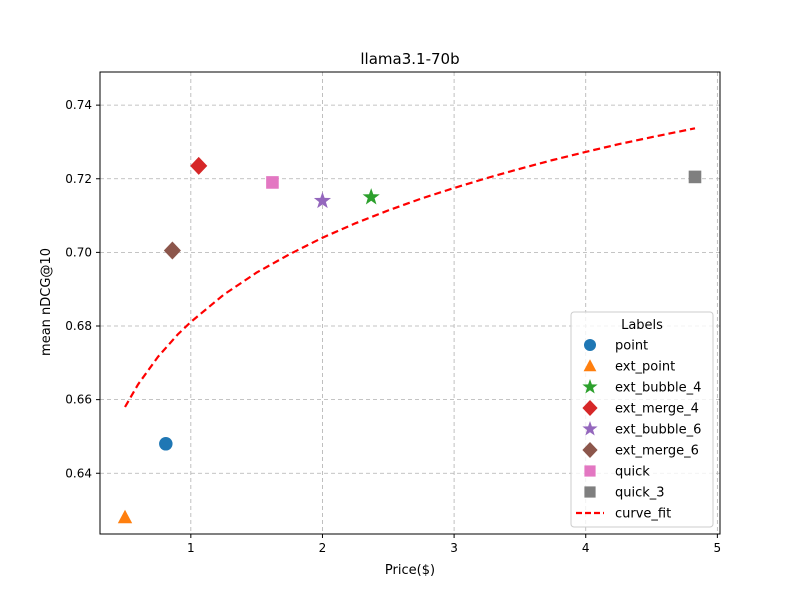 This screenshot has height=600, width=800. What do you see at coordinates (658, 388) in the screenshot?
I see `legend-label: ext_bubble_4` at bounding box center [658, 388].